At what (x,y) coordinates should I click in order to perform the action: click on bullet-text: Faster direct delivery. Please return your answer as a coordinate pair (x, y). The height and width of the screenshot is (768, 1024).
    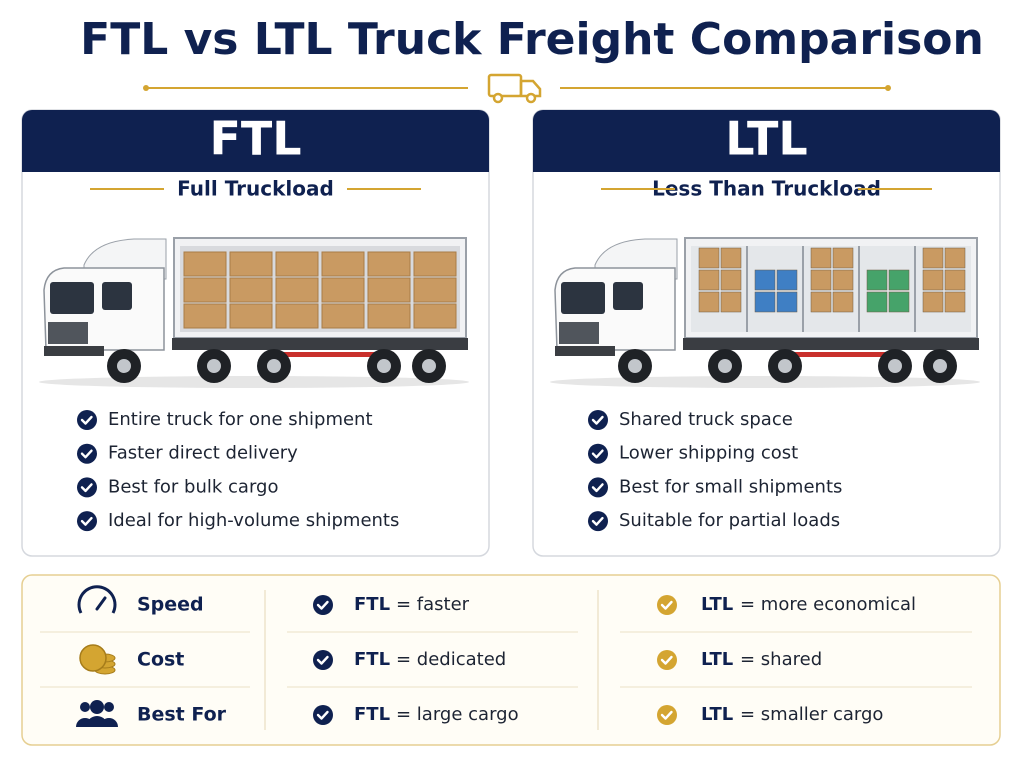
    Looking at the image, I should click on (203, 453).